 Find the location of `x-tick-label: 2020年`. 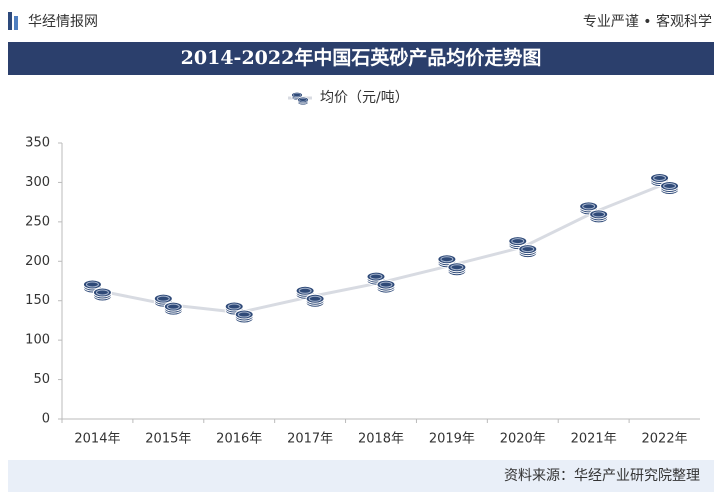

x-tick-label: 2020年 is located at coordinates (523, 439).